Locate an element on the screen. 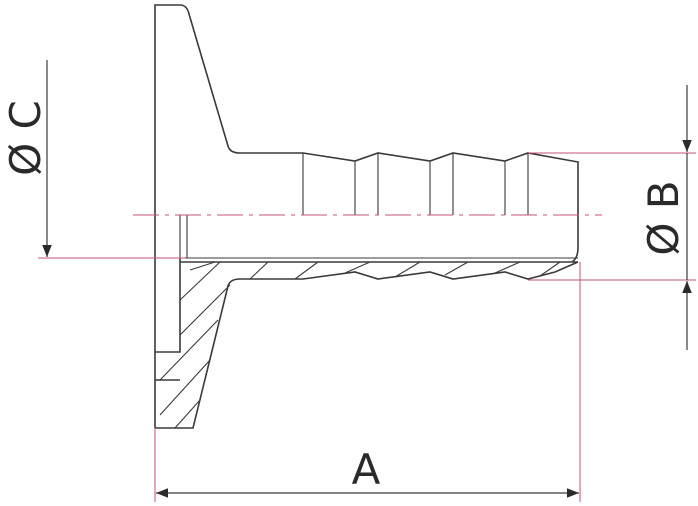 The height and width of the screenshot is (506, 698). dimension-b: Ø B is located at coordinates (612, 217).